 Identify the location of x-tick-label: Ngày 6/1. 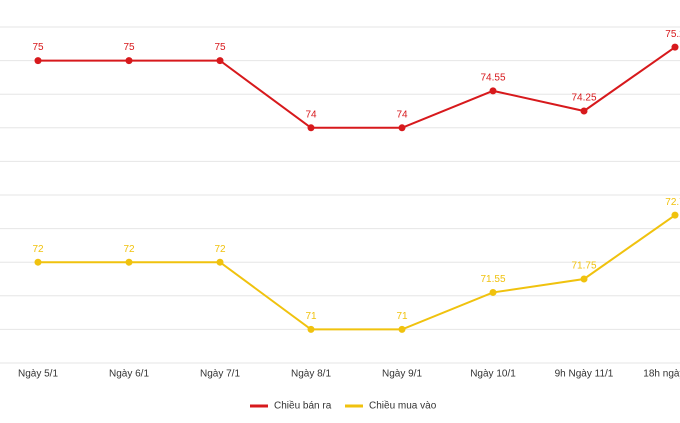
(129, 374).